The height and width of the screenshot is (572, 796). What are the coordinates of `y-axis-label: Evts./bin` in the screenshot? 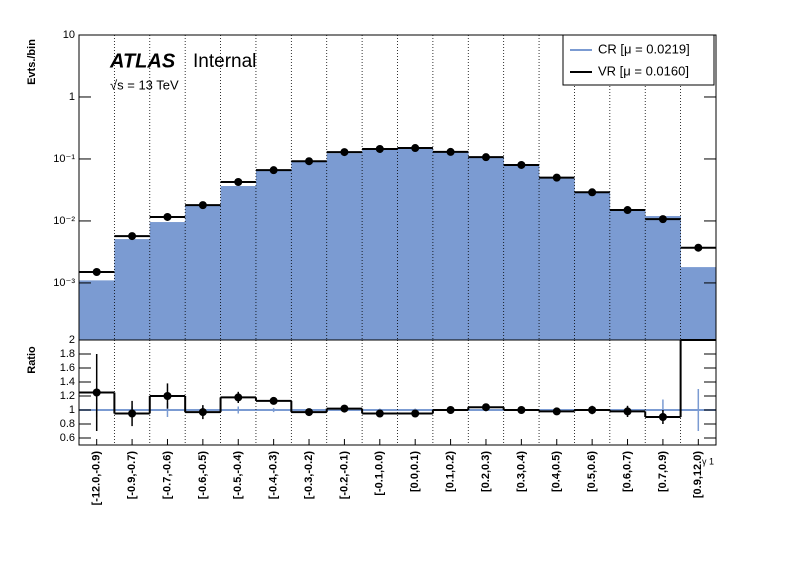 It's located at (32, 62).